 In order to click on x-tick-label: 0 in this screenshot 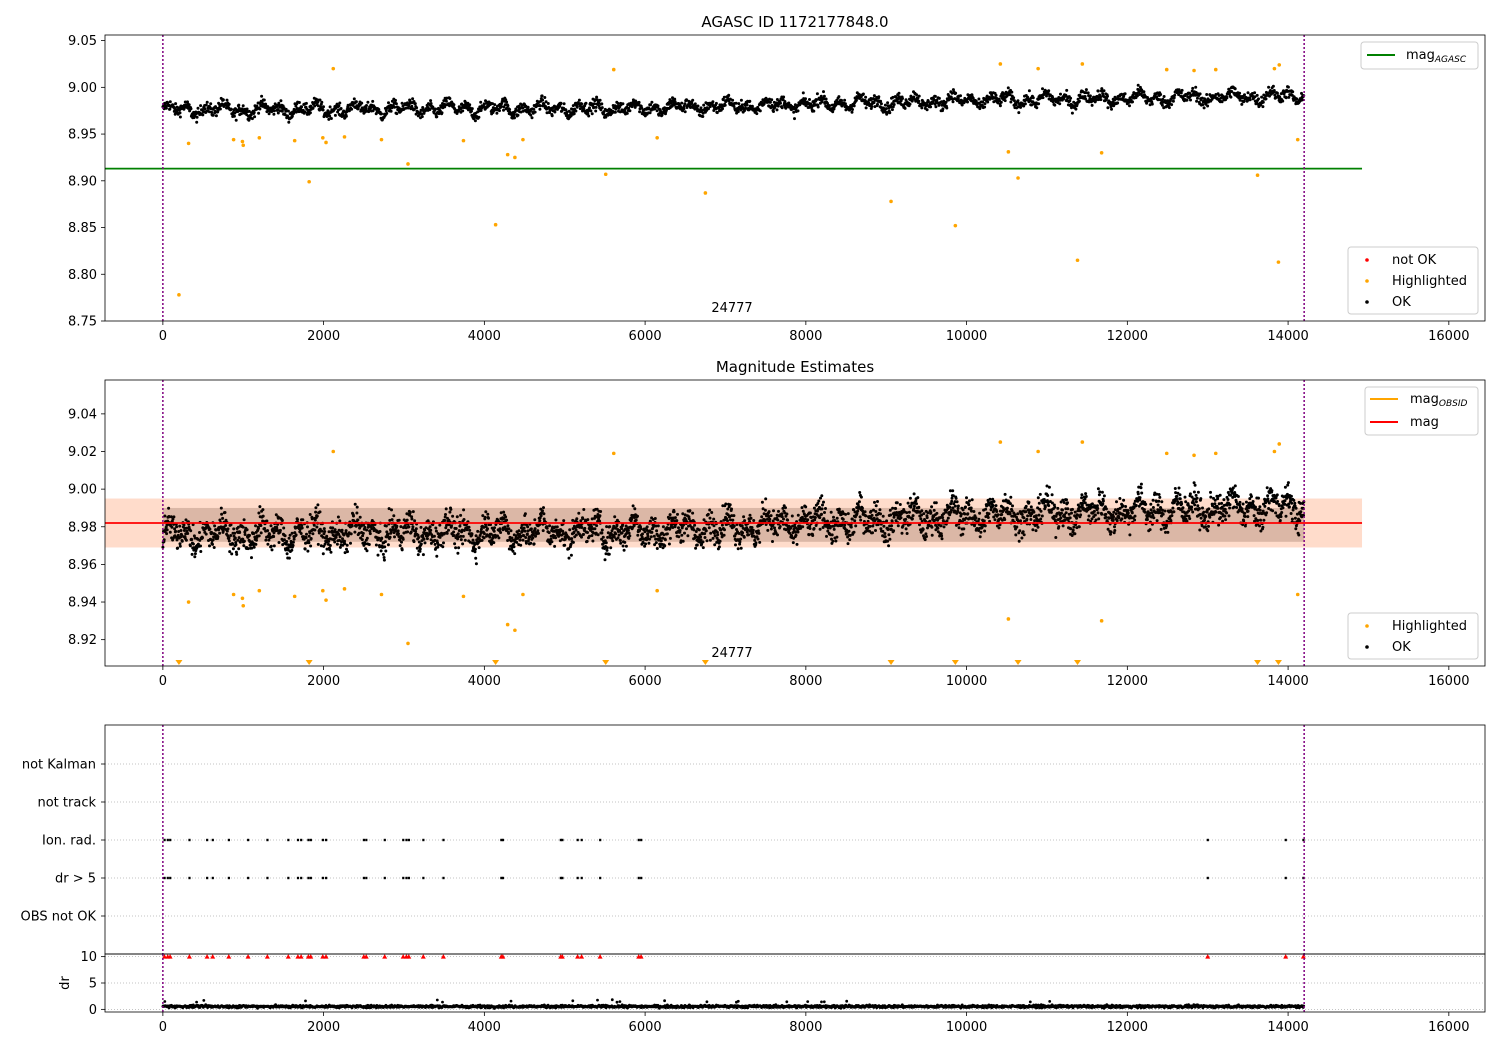, I will do `click(163, 336)`.